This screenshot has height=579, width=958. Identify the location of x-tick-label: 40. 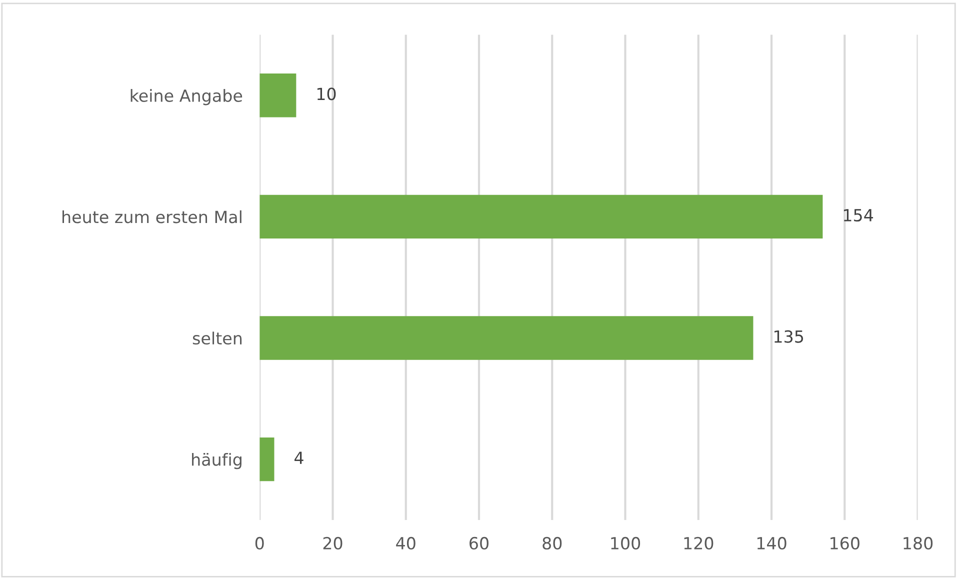
(406, 543).